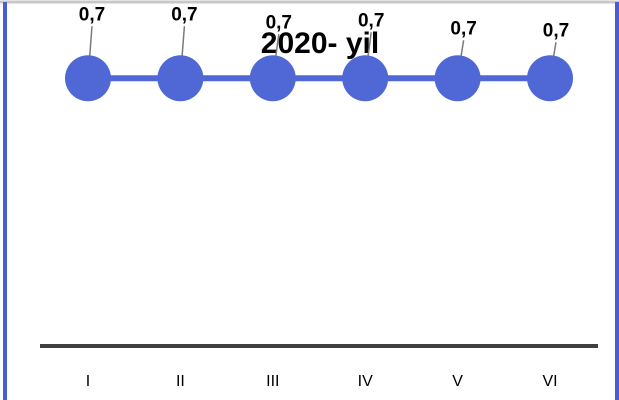 Image resolution: width=619 pixels, height=400 pixels. What do you see at coordinates (88, 381) in the screenshot?
I see `x-tick-label: I` at bounding box center [88, 381].